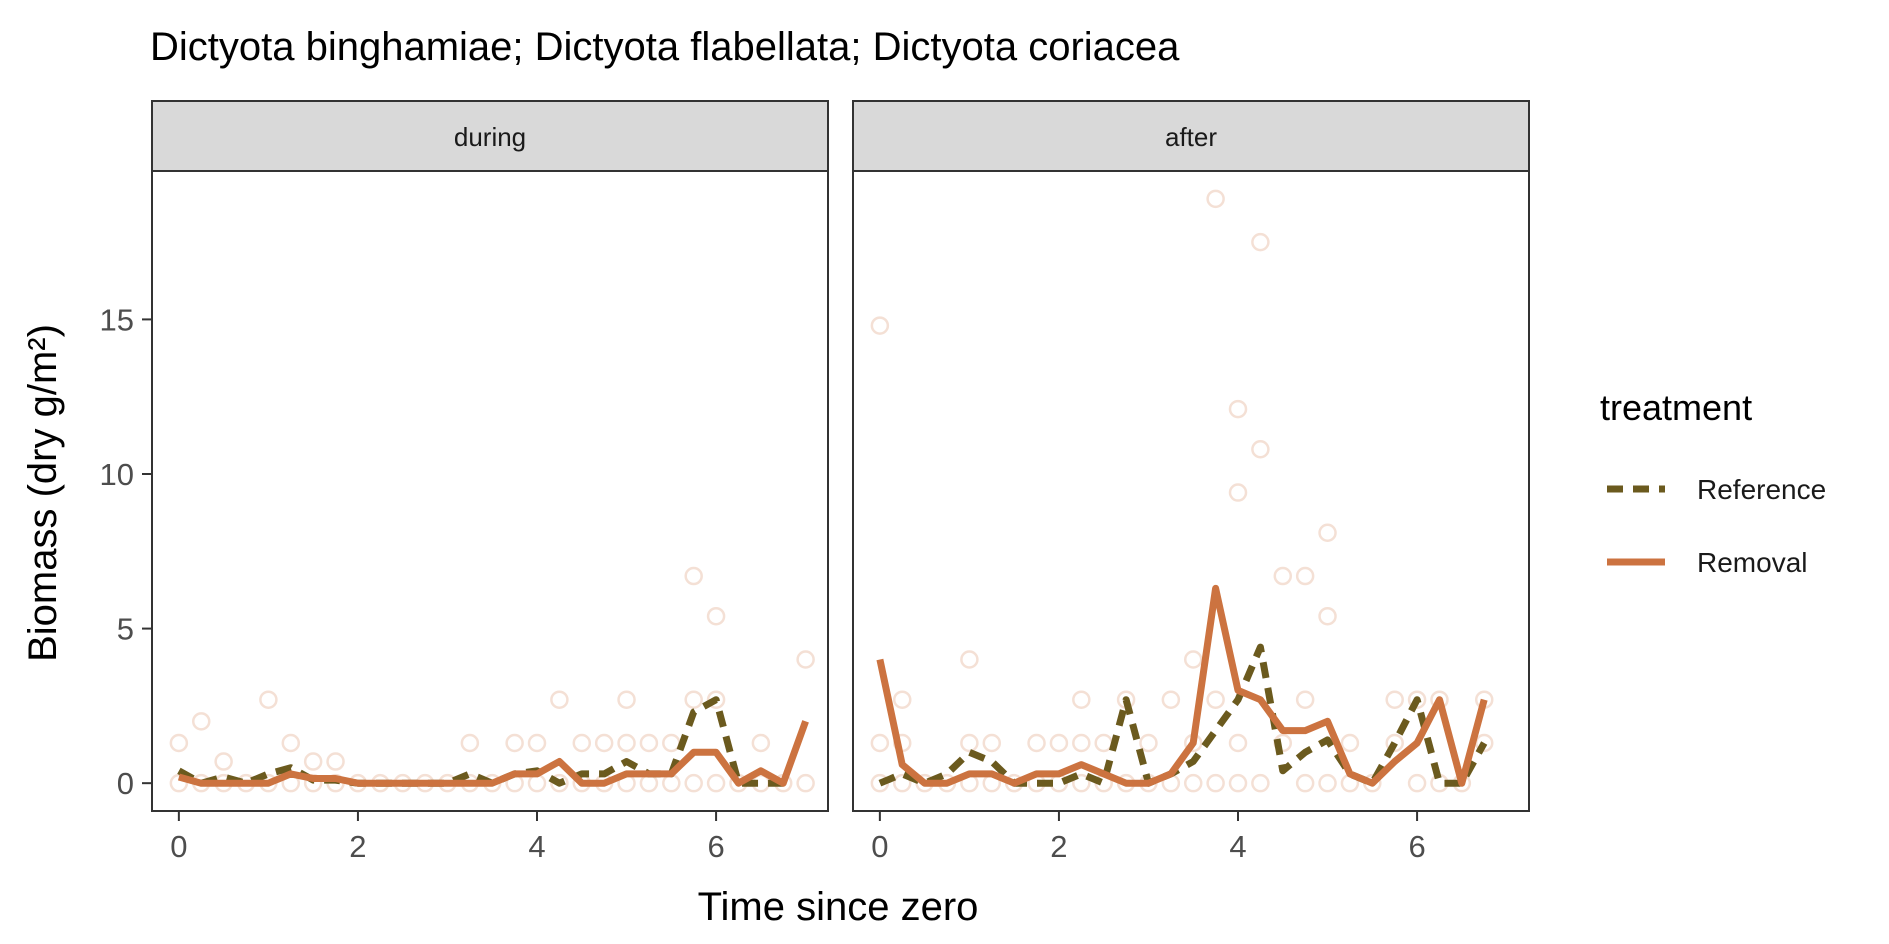 Image resolution: width=1889 pixels, height=944 pixels. I want to click on facet-label-after: after, so click(1191, 137).